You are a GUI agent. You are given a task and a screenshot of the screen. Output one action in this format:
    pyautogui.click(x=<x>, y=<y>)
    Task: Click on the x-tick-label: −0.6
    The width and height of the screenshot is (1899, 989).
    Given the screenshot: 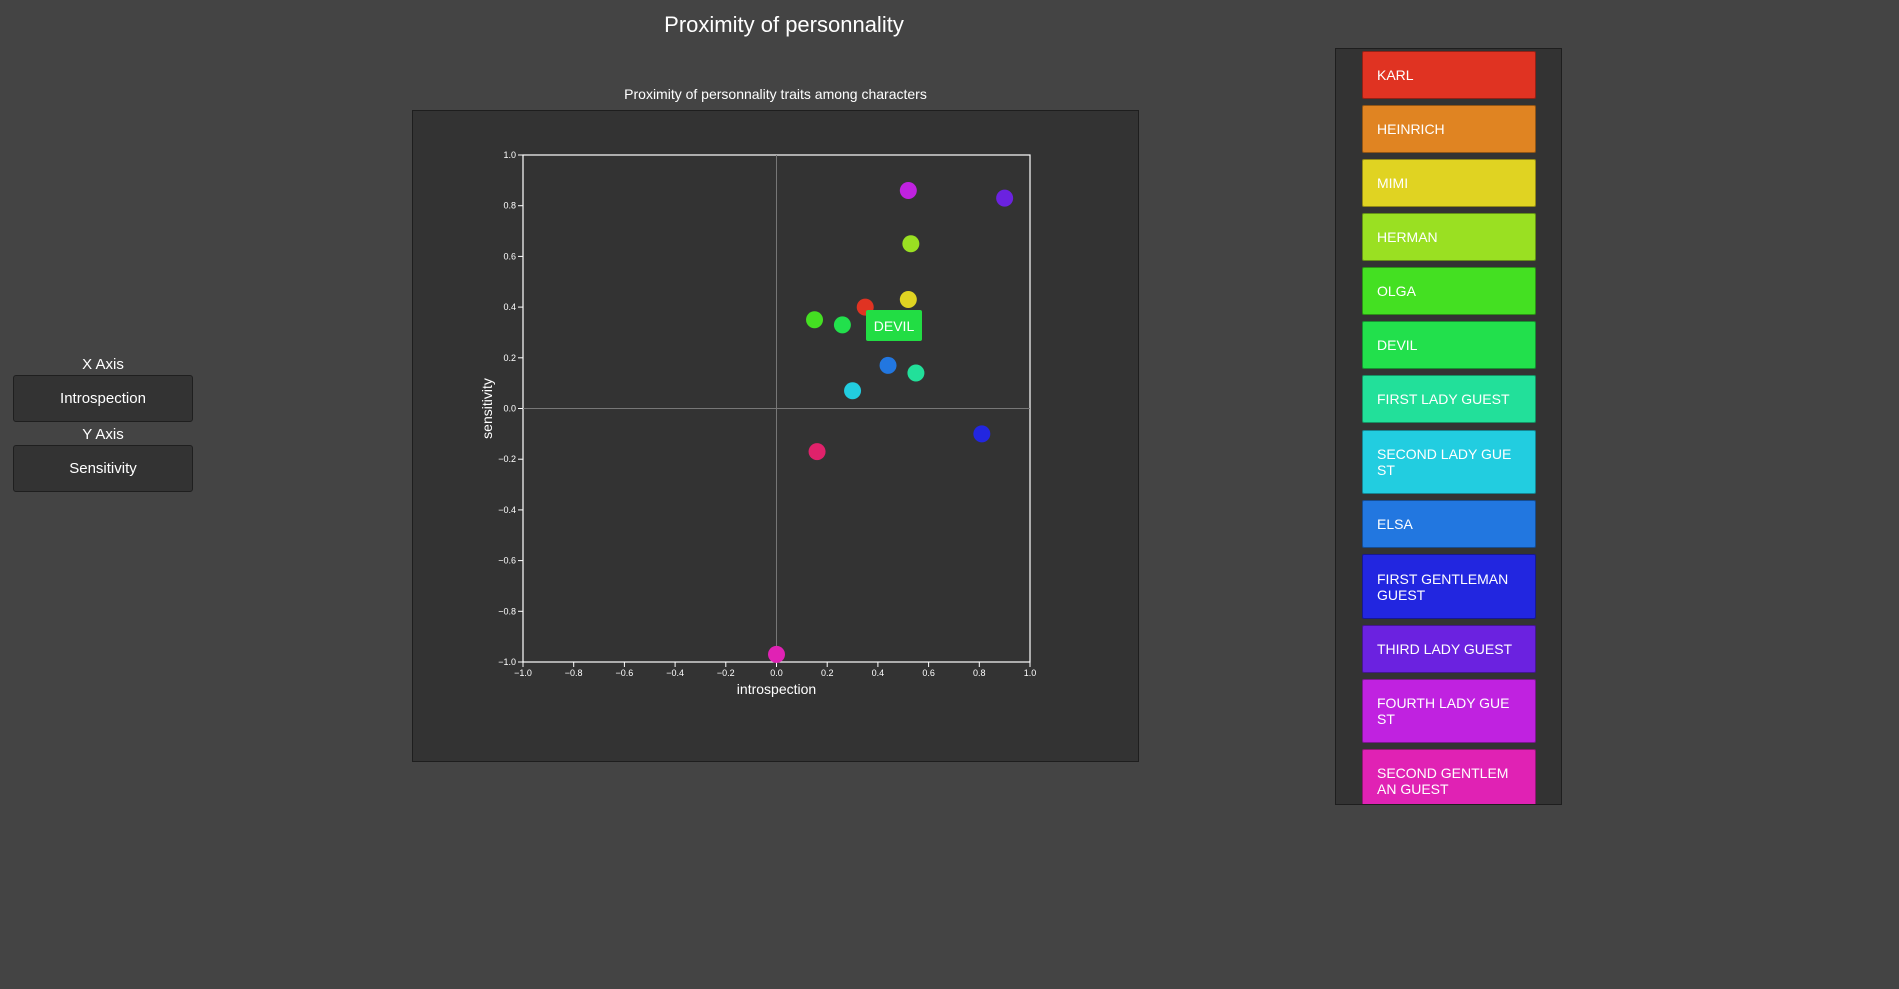 What is the action you would take?
    pyautogui.click(x=625, y=673)
    